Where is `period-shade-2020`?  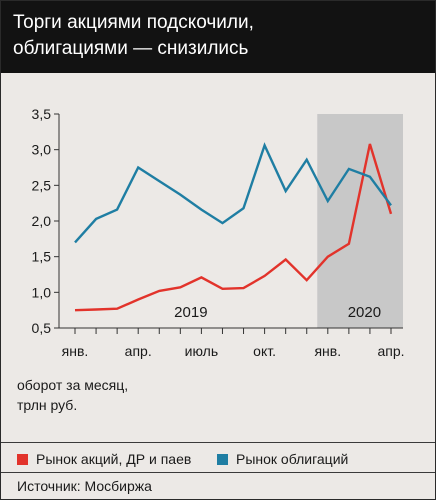
period-shade-2020 is located at coordinates (360, 221).